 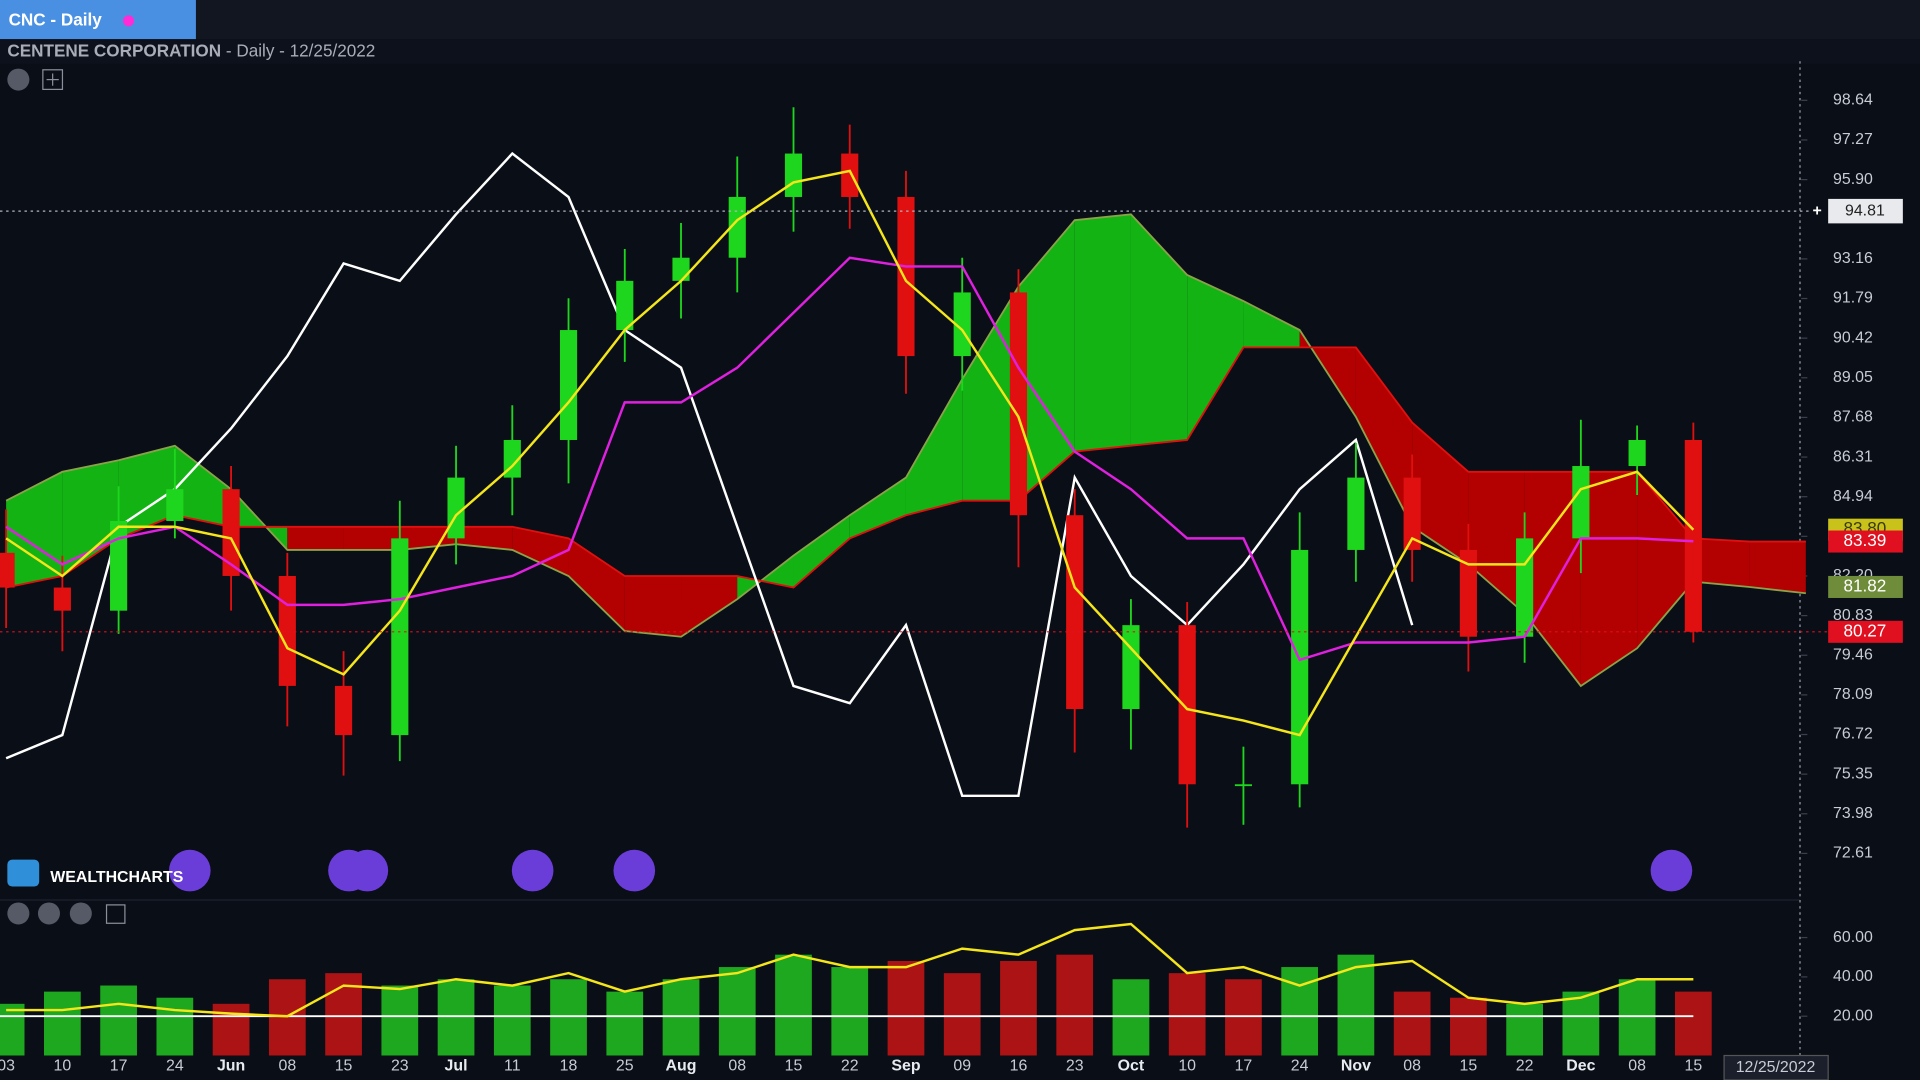 I want to click on chart-subtitle: - Daily - 12/25/2022, so click(x=298, y=50).